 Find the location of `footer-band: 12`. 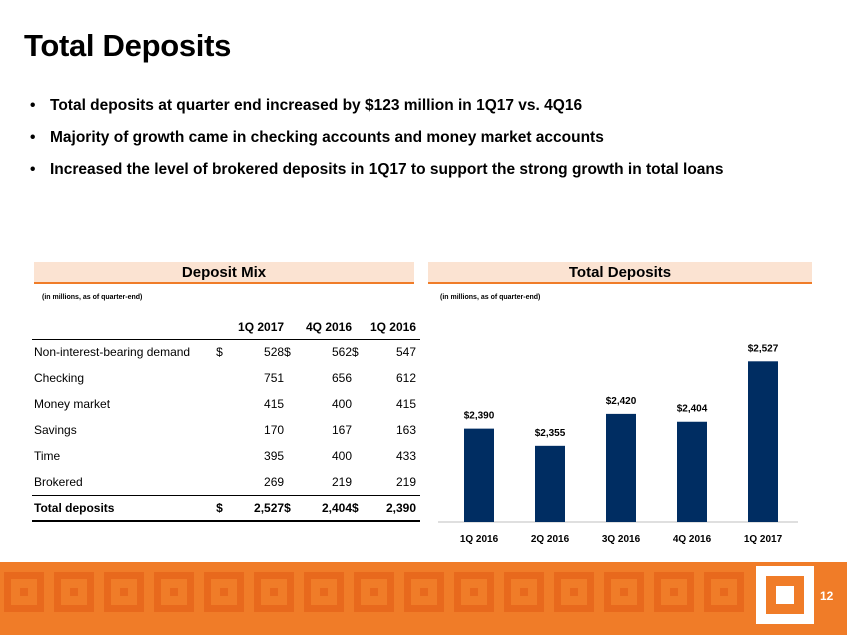

footer-band: 12 is located at coordinates (423, 598).